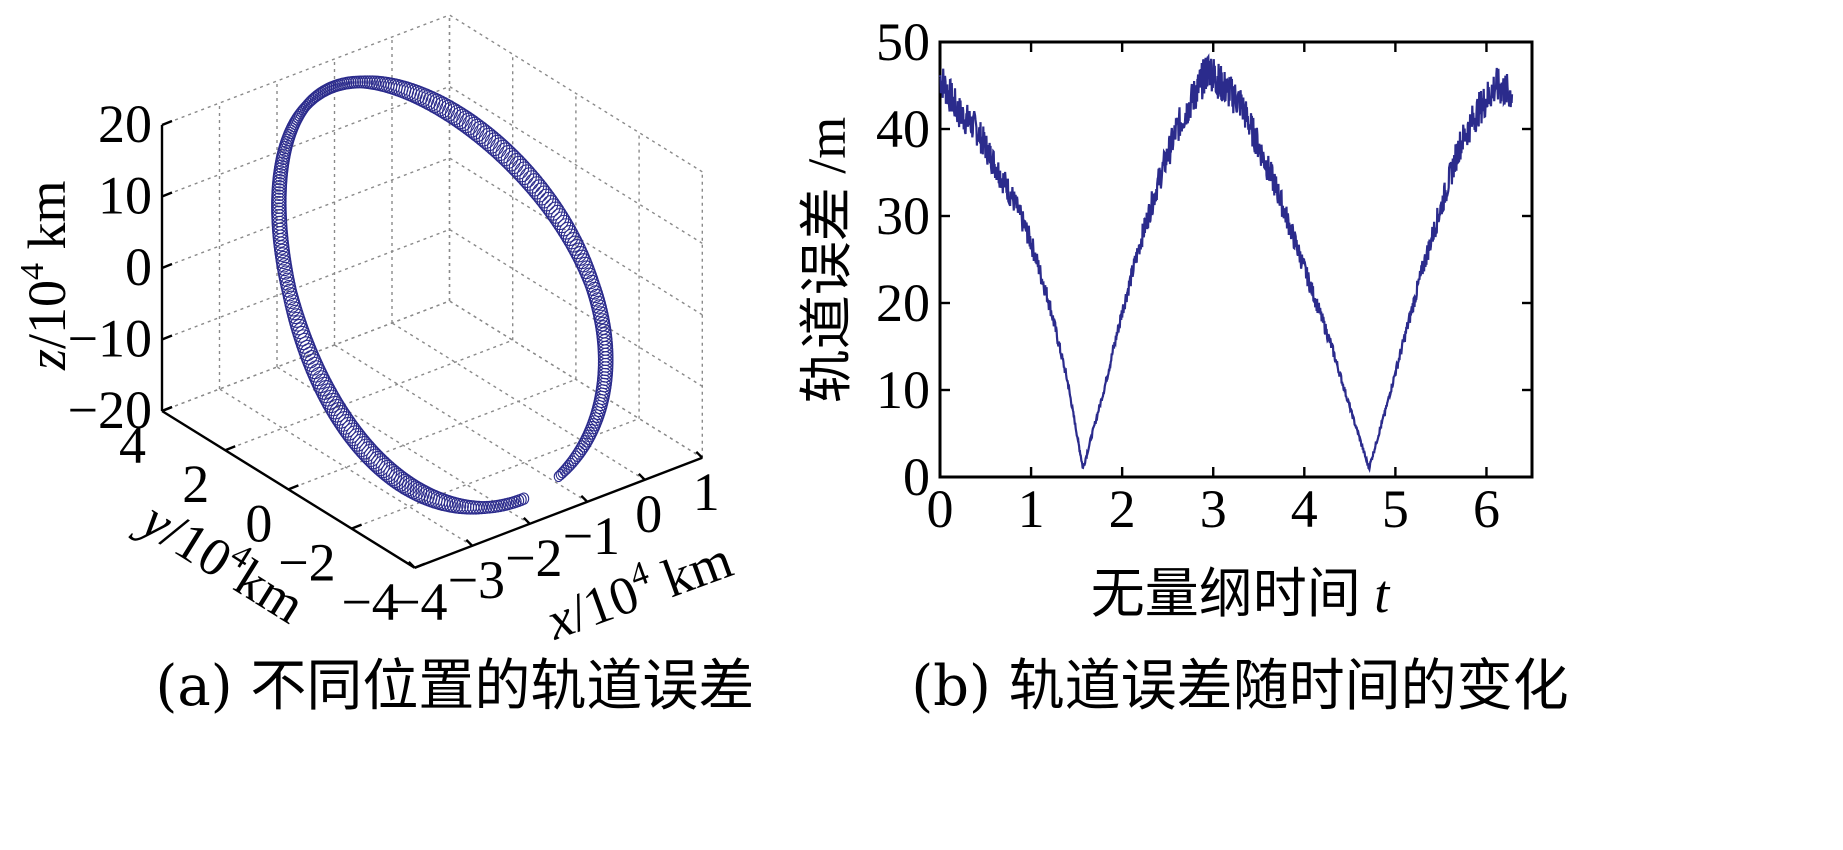  What do you see at coordinates (110, 339) in the screenshot?
I see `z-tick-label: −10` at bounding box center [110, 339].